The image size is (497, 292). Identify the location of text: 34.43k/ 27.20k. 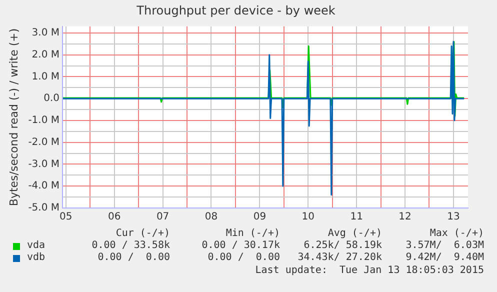
(340, 257).